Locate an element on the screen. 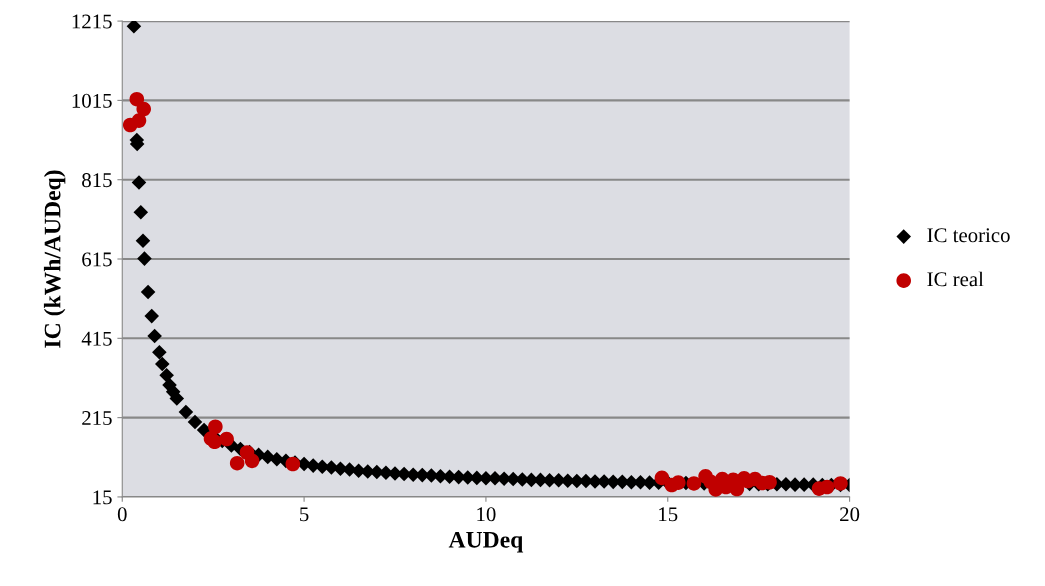 This screenshot has height=586, width=1045. y-tick-label: 215 is located at coordinates (97, 418).